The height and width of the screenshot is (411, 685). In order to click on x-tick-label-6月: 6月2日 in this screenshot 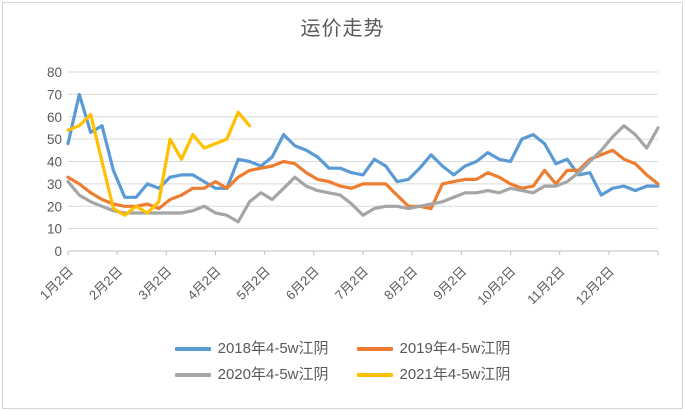, I will do `click(302, 283)`.